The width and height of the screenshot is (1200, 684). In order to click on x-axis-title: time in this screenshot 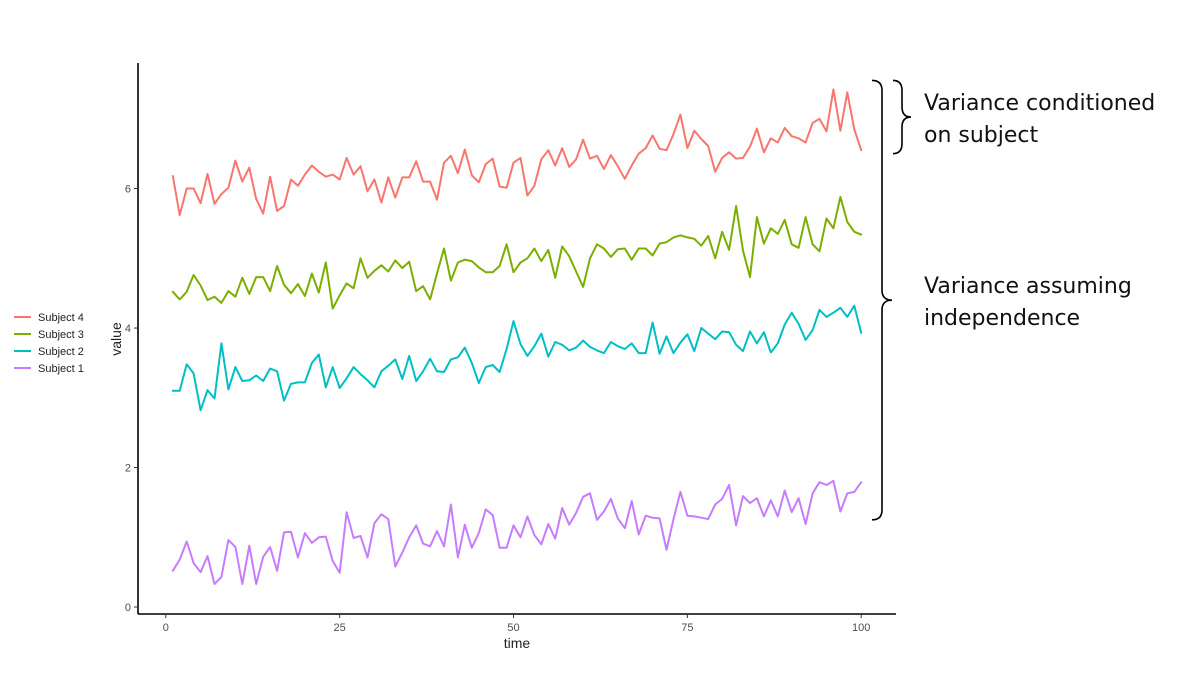, I will do `click(517, 643)`.